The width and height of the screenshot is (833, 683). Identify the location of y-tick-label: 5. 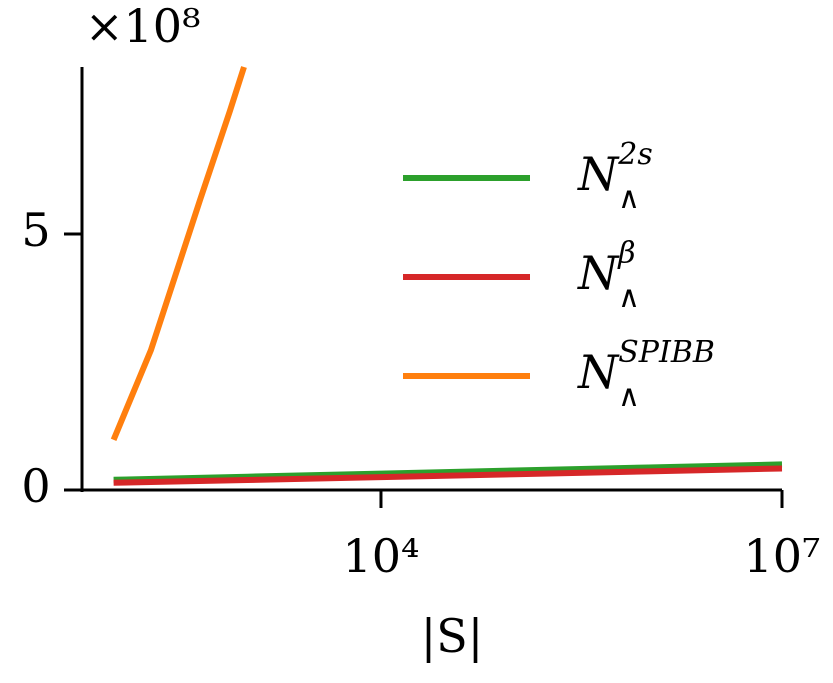
(35, 230).